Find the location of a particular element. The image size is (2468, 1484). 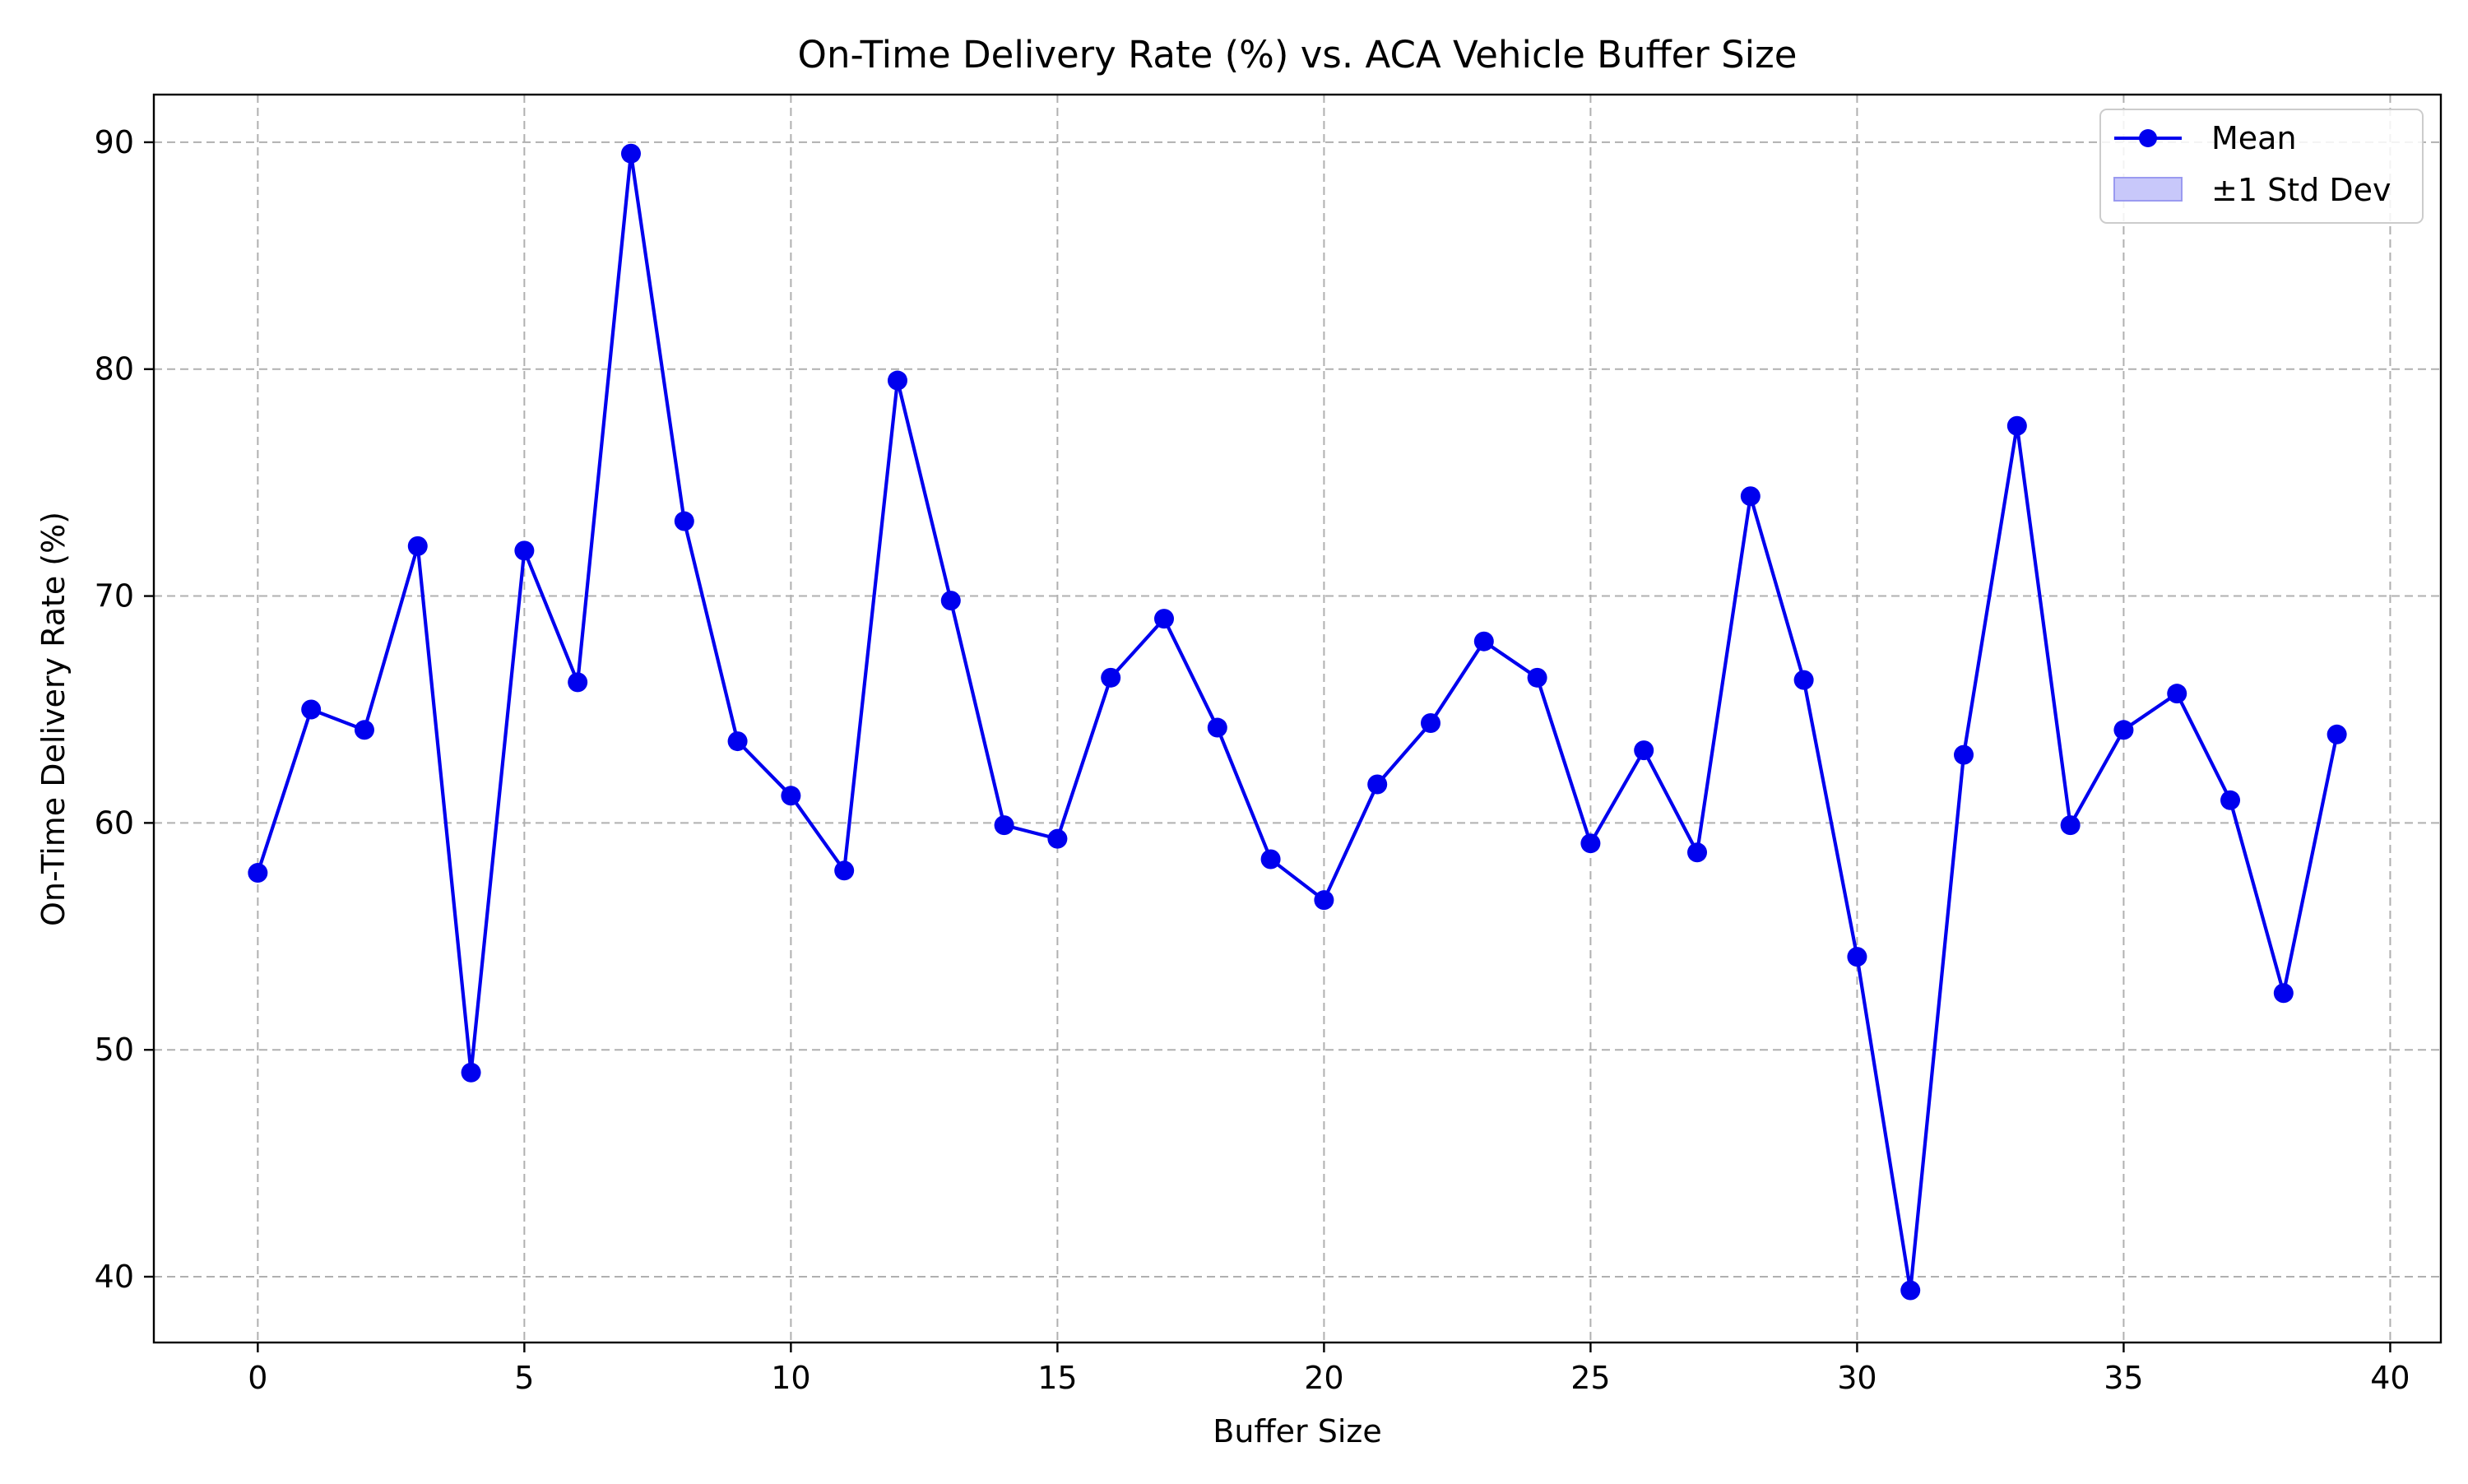

x-tick-label: 0 is located at coordinates (257, 1378).